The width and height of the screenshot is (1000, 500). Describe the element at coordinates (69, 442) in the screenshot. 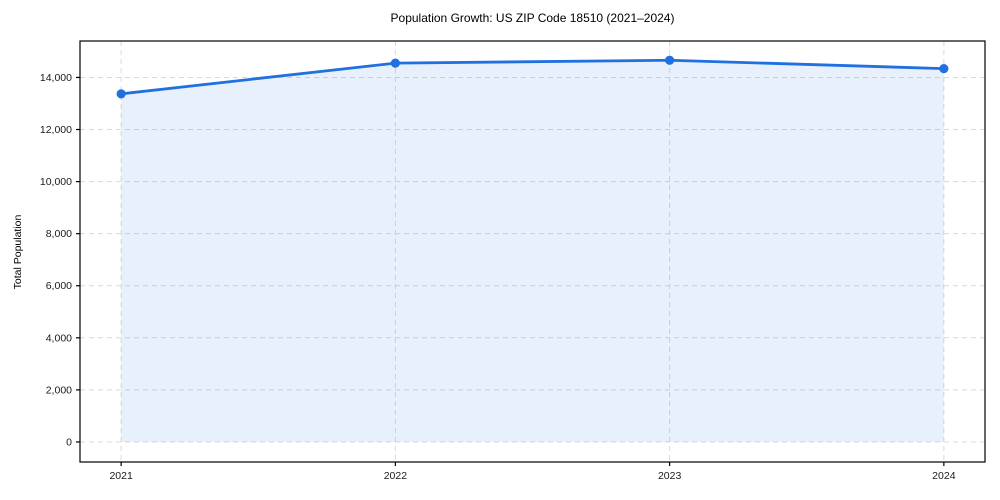

I see `y-tick-label: 0` at that location.